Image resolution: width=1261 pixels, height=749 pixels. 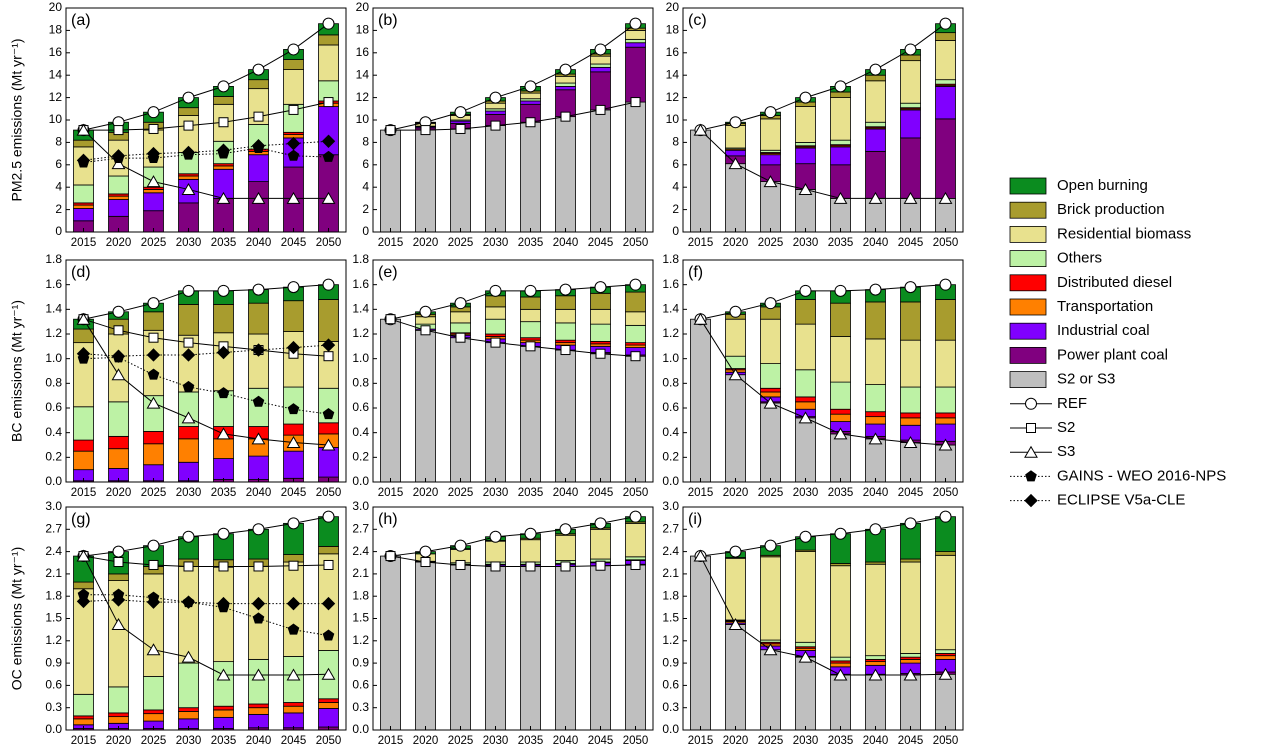 What do you see at coordinates (1079, 258) in the screenshot?
I see `legend-label: Others` at bounding box center [1079, 258].